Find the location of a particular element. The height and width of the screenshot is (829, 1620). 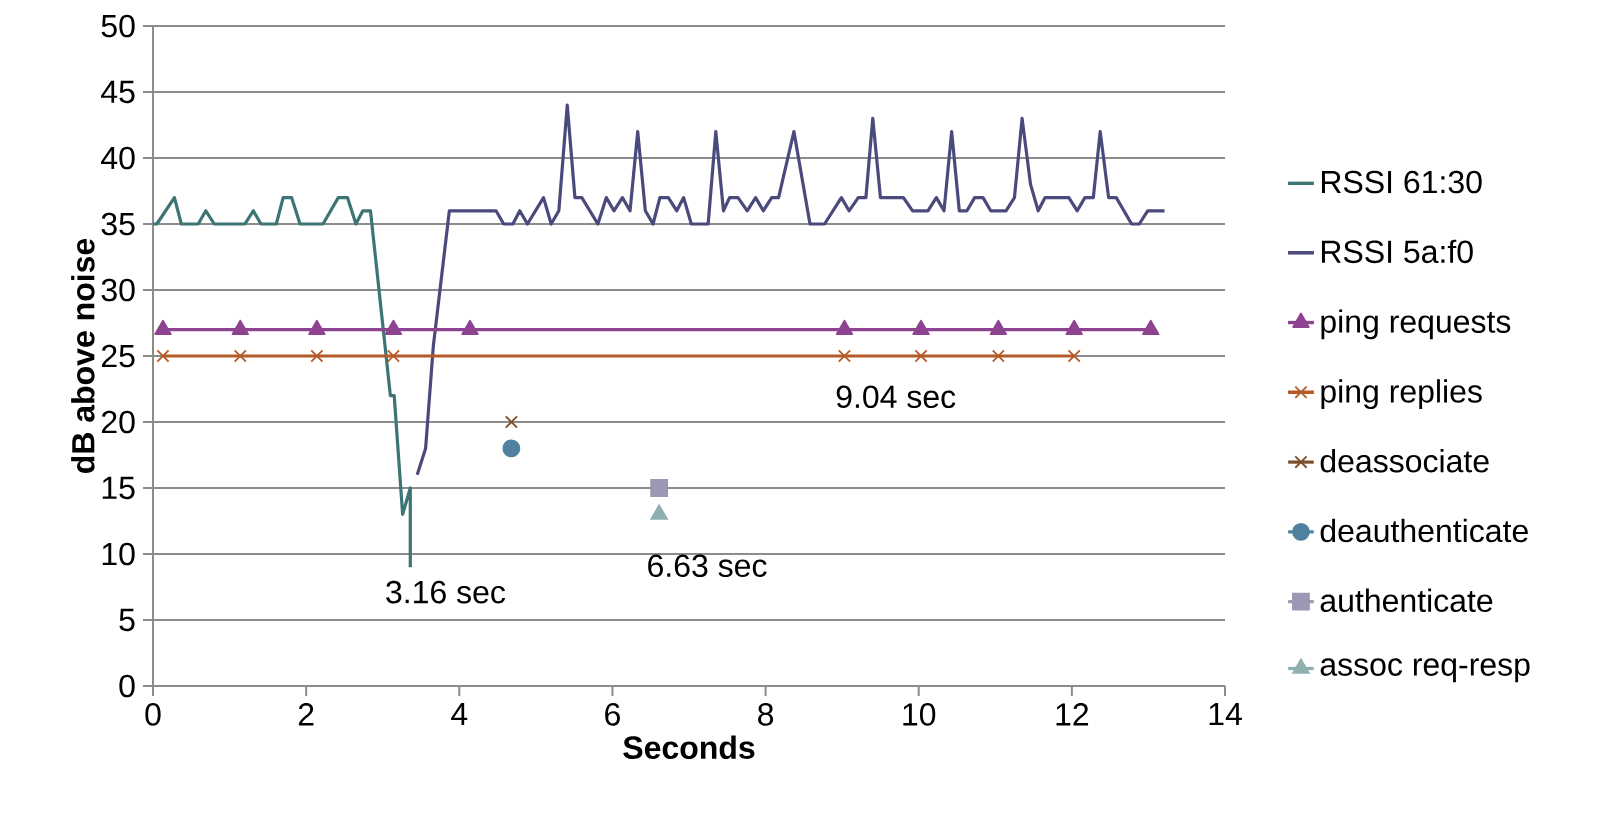

legend-label: deassociate is located at coordinates (1404, 461).